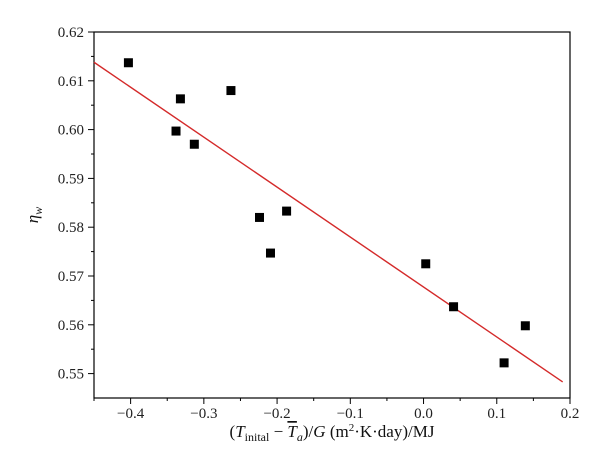 The width and height of the screenshot is (600, 467). I want to click on y-tick-label: 0.56, so click(71, 326).